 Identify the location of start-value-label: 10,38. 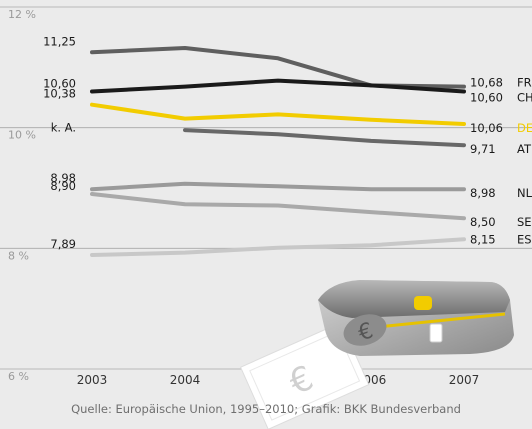
(59, 94).